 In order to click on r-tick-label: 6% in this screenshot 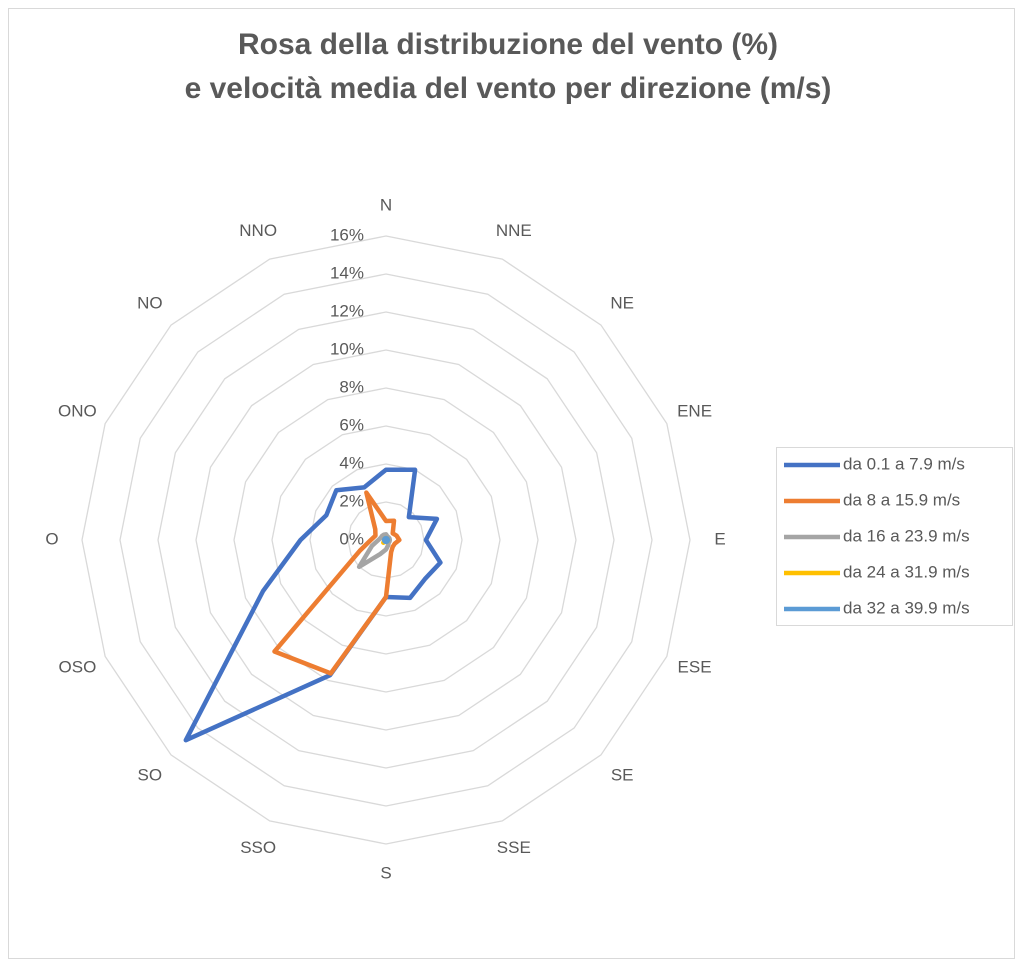, I will do `click(351, 424)`.